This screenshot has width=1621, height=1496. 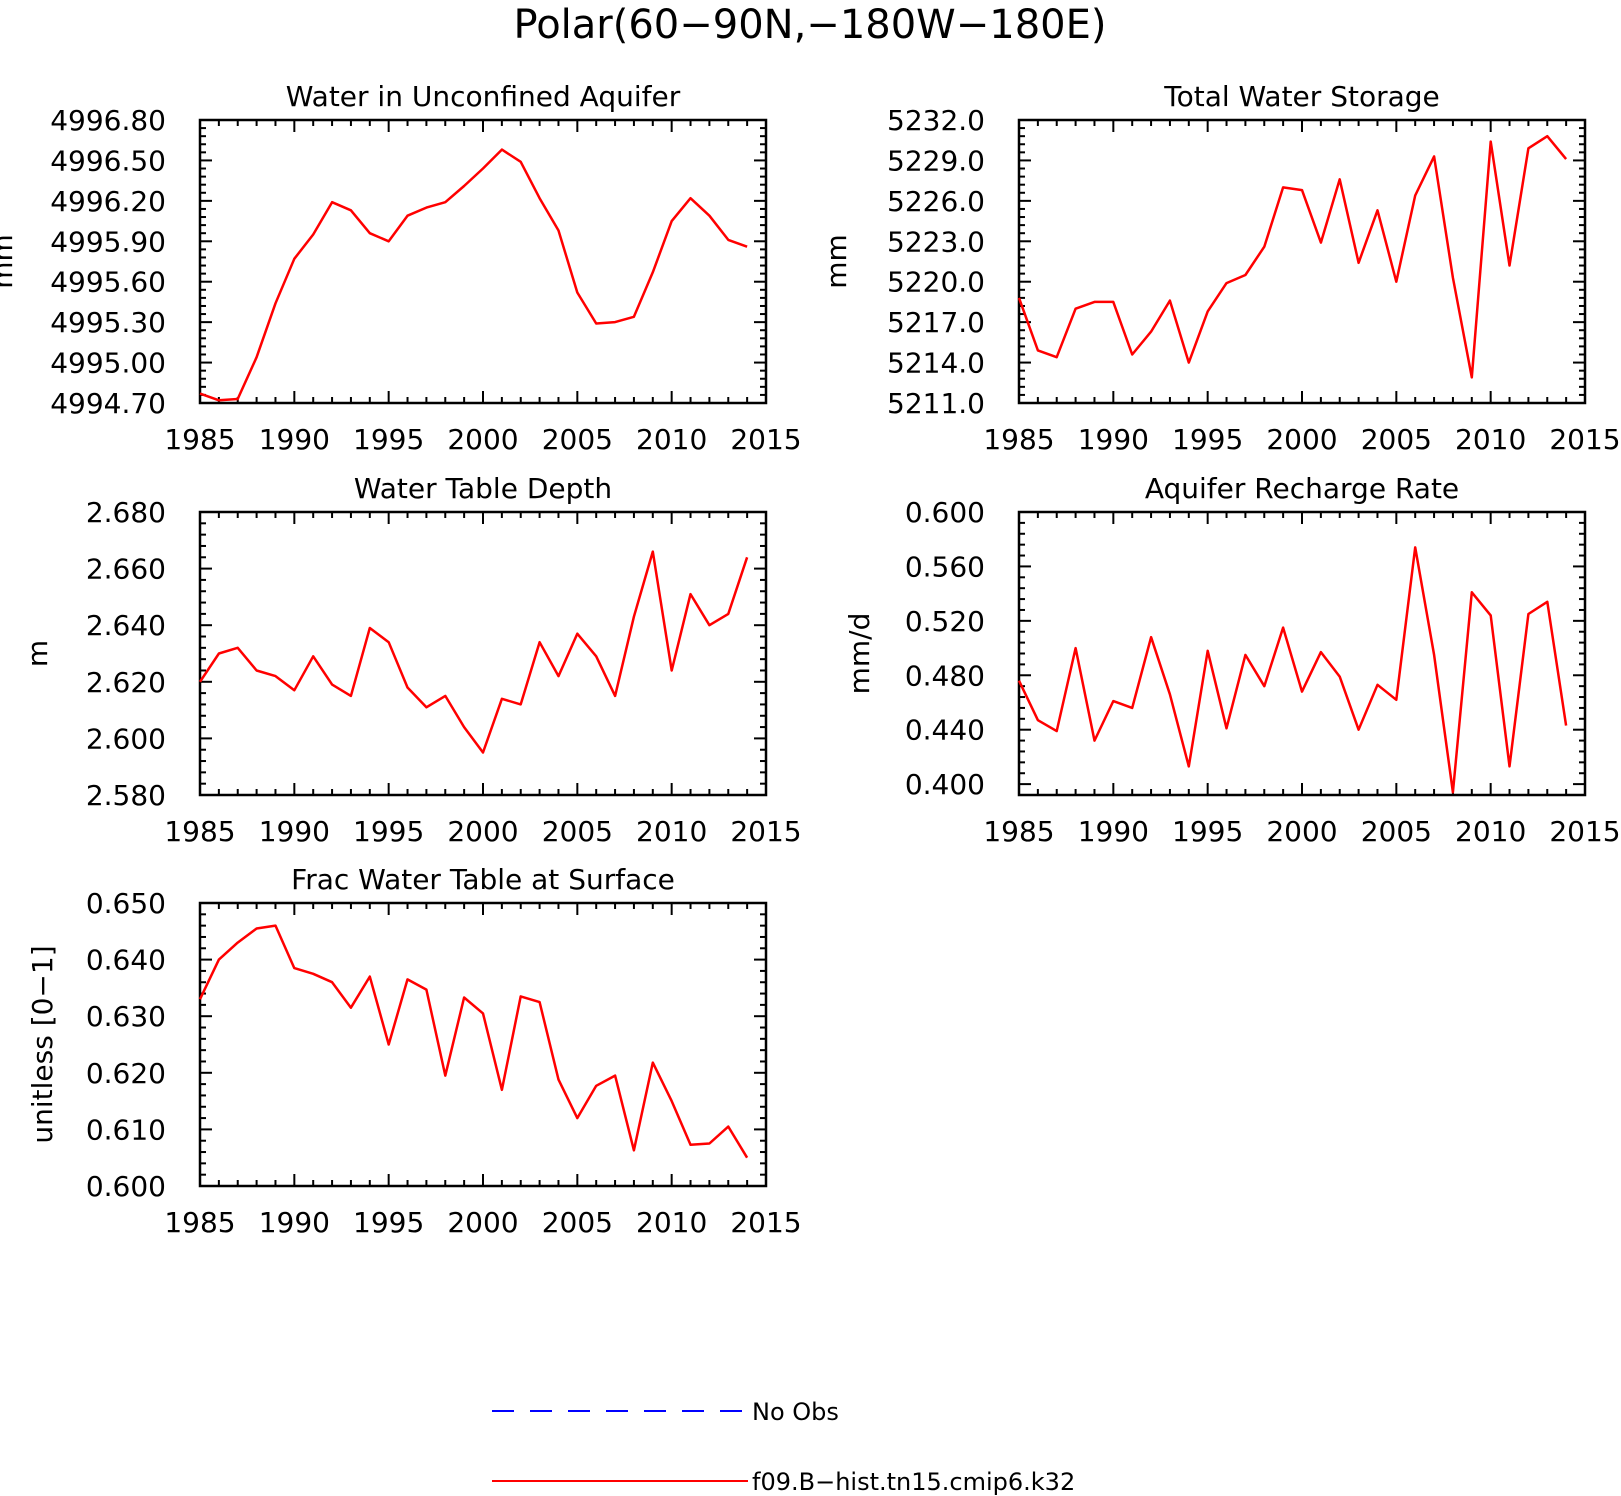 What do you see at coordinates (108, 160) in the screenshot?
I see `y-tick-label: 4996.50` at bounding box center [108, 160].